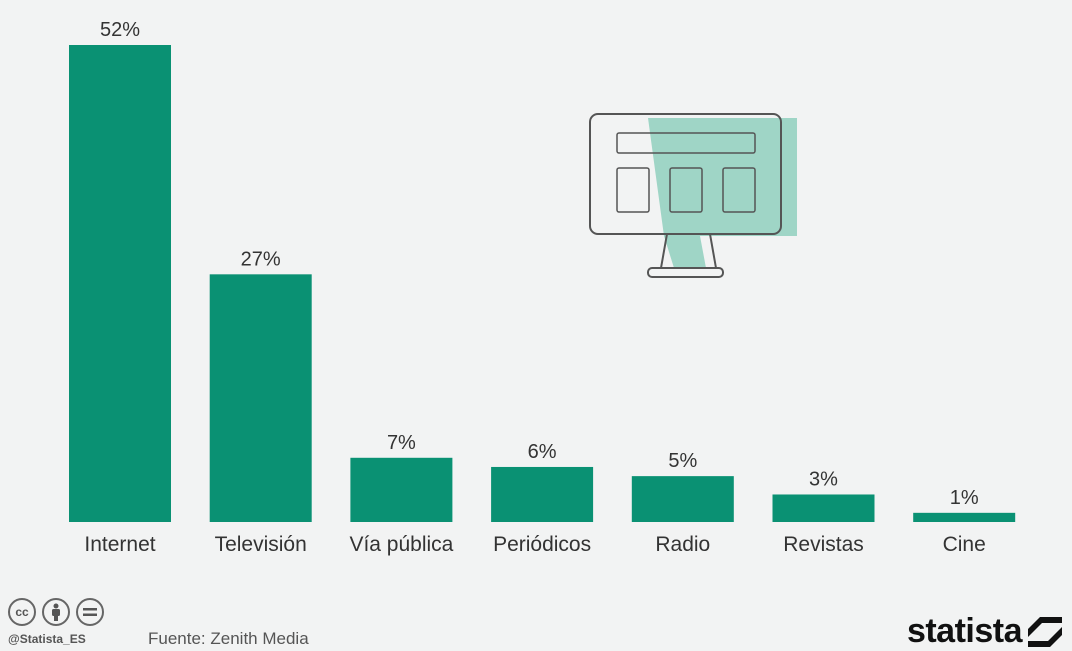 The image size is (1072, 651). What do you see at coordinates (823, 544) in the screenshot?
I see `category-label: Revistas` at bounding box center [823, 544].